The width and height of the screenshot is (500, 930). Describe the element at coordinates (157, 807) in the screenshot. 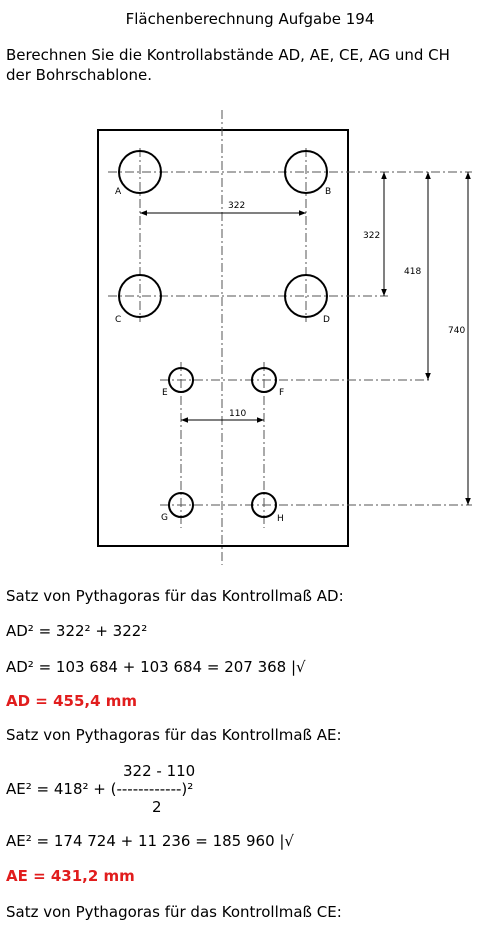

I see `ae-fraction-denominator: 2` at that location.